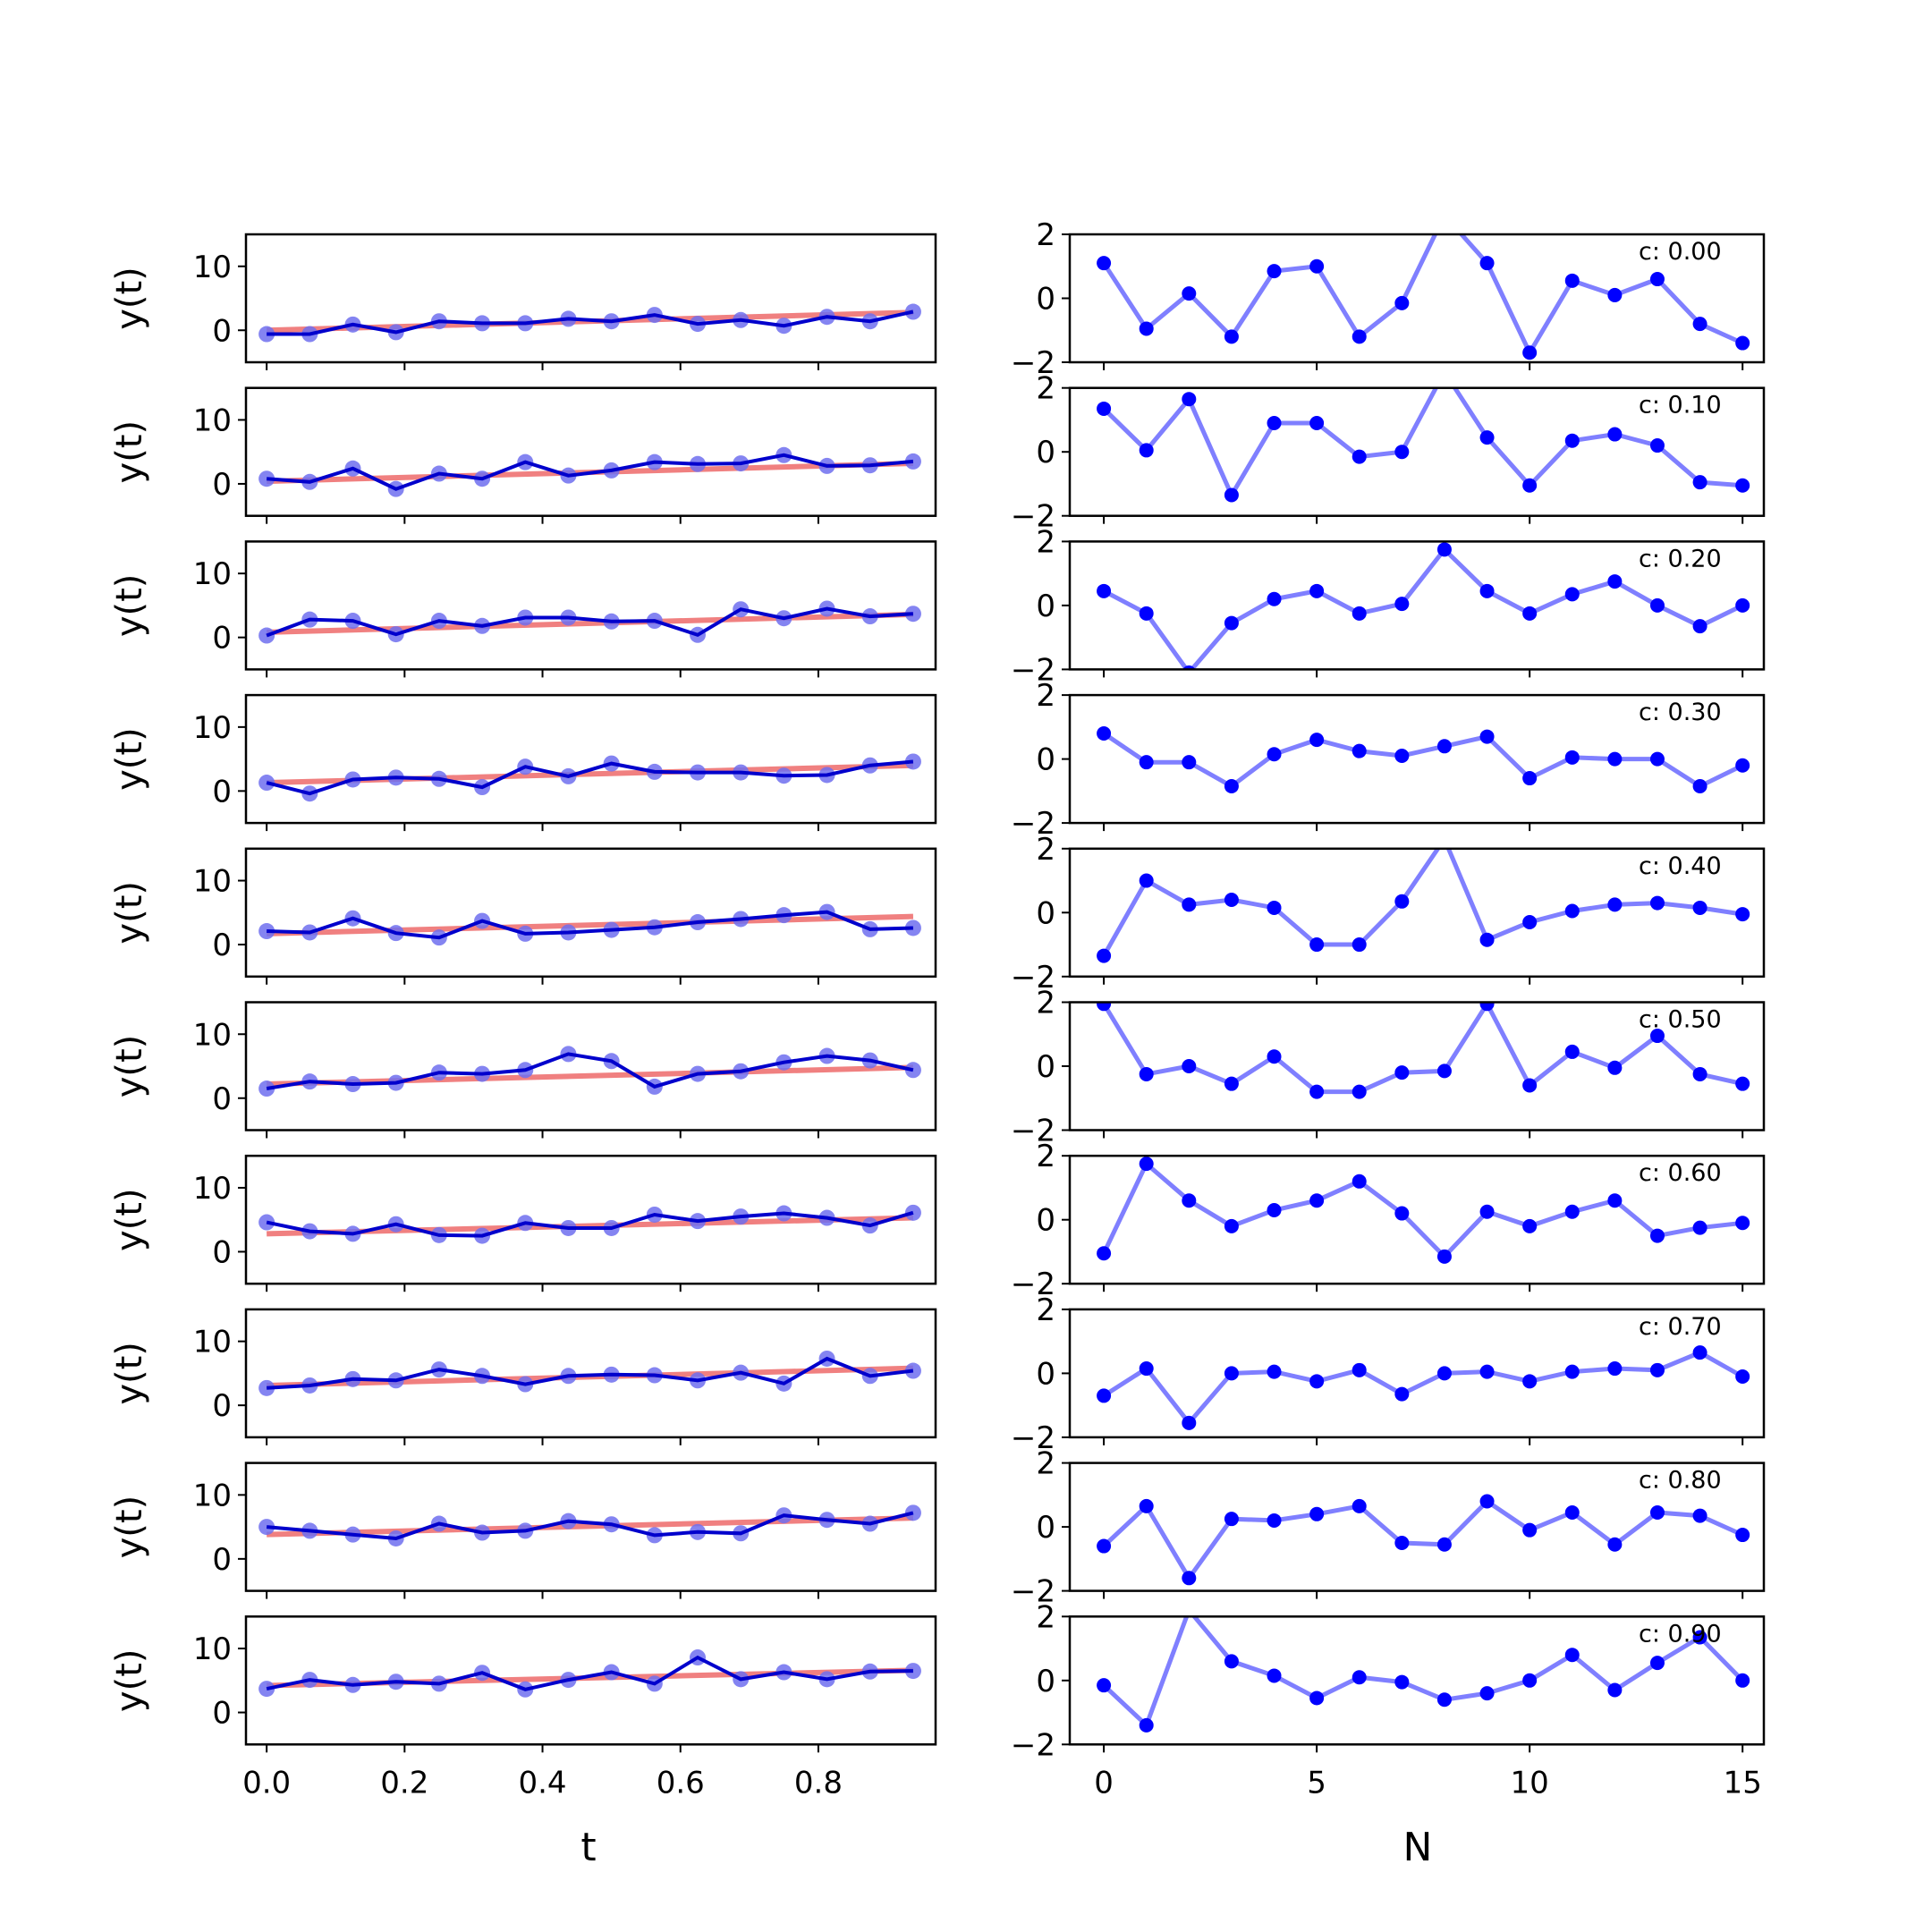 The width and height of the screenshot is (1932, 1932). I want to click on residual-line, so click(1422, 443).